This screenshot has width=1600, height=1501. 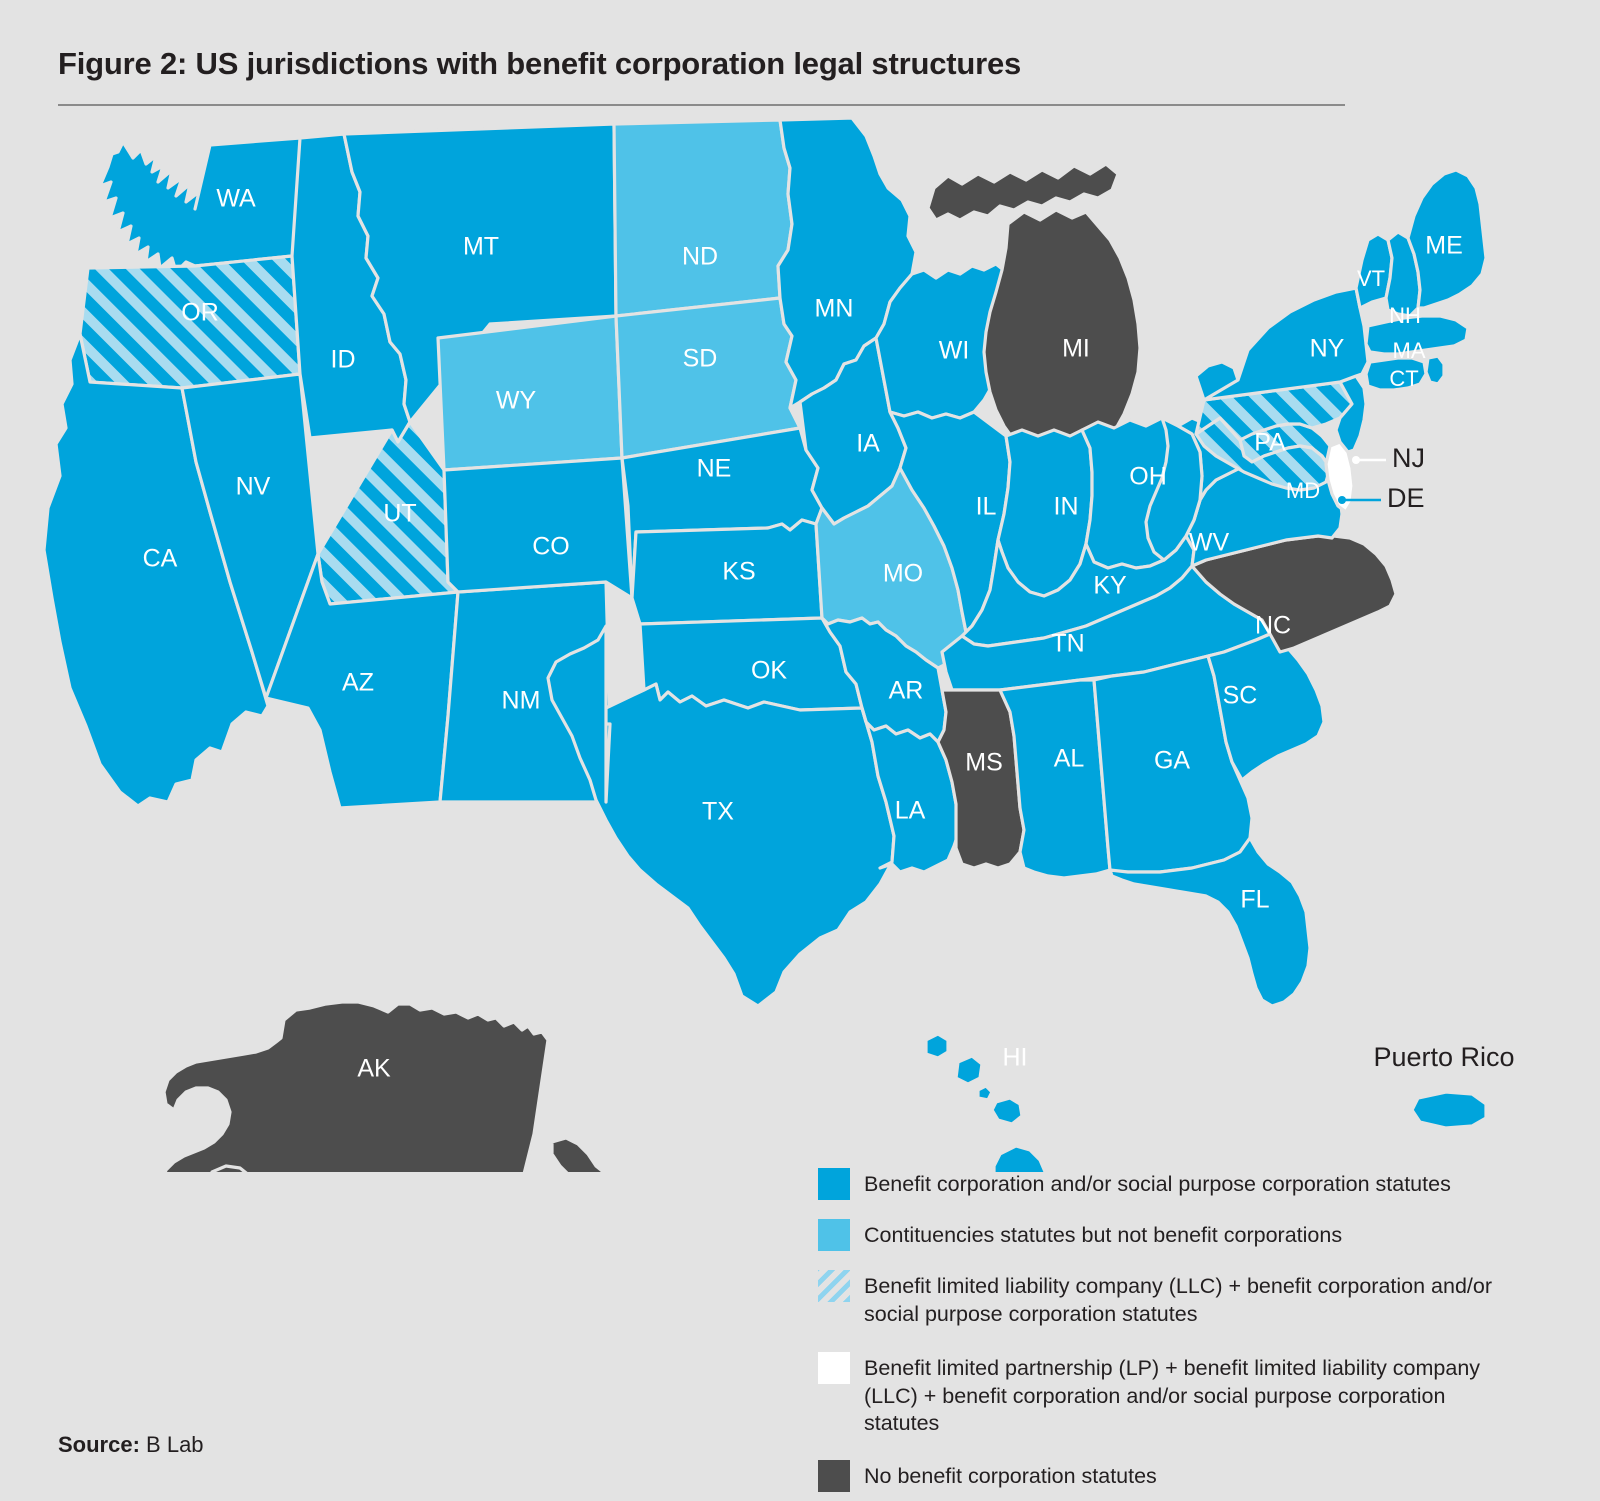 What do you see at coordinates (551, 547) in the screenshot?
I see `state-label-CO: CO` at bounding box center [551, 547].